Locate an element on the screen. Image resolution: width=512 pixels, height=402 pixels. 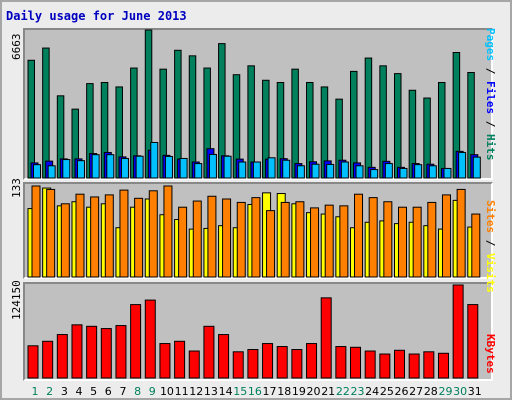
x-tick-label: 27 is located at coordinates (416, 391).